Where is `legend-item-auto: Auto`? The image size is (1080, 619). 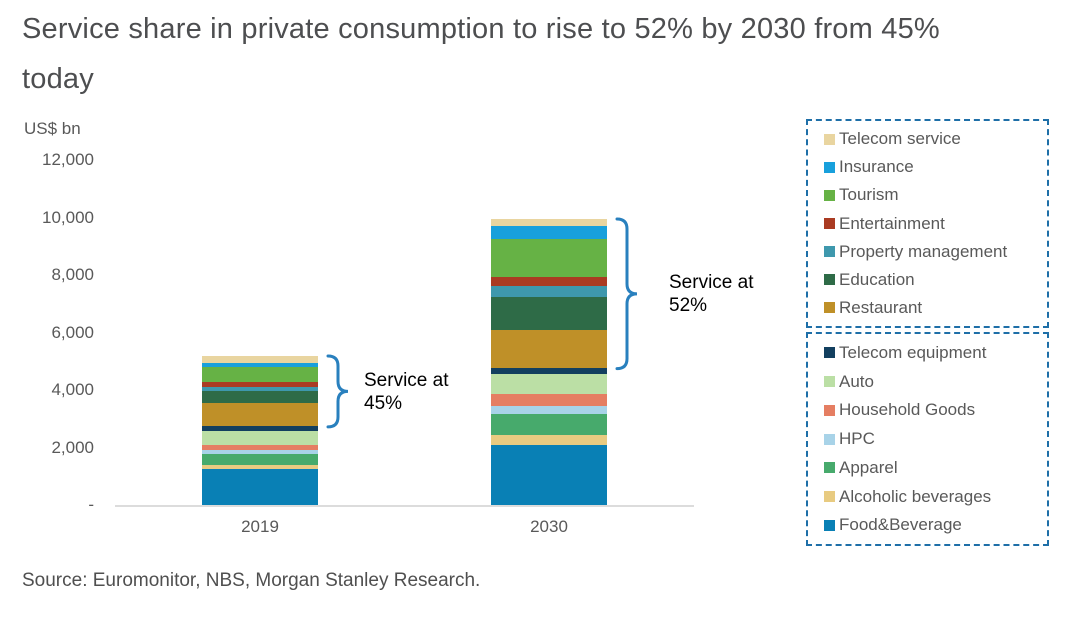
legend-item-auto: Auto is located at coordinates (935, 382).